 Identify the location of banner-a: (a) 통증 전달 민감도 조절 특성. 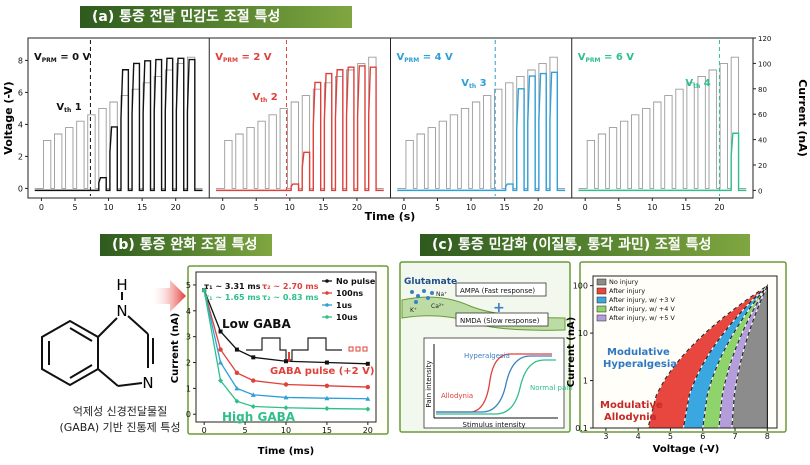
(216, 17).